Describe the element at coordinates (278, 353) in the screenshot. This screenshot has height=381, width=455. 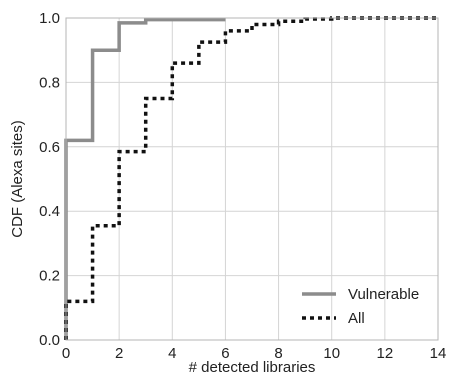
I see `x-tick-label: 8` at that location.